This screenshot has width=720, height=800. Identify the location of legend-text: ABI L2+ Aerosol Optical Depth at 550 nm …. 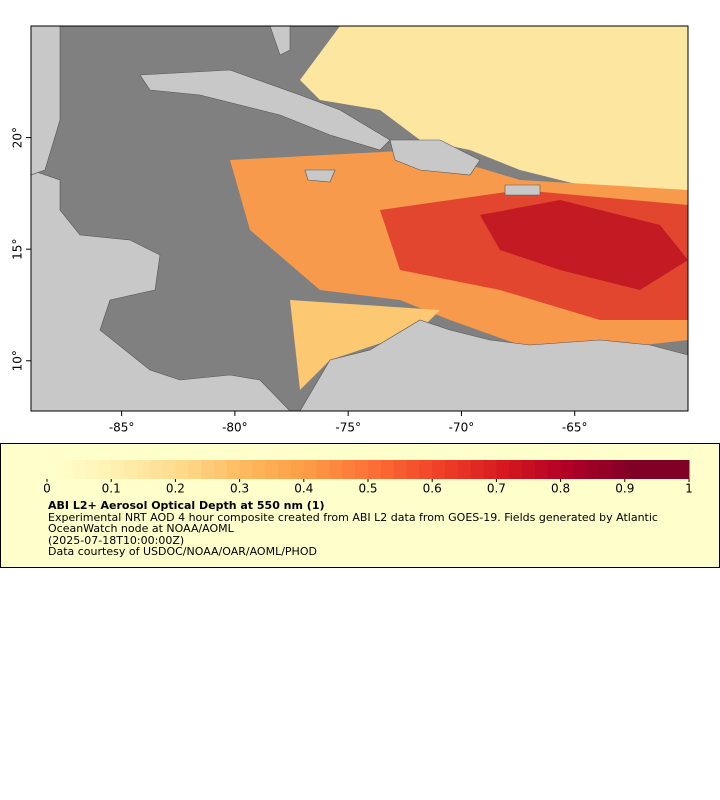
(368, 529).